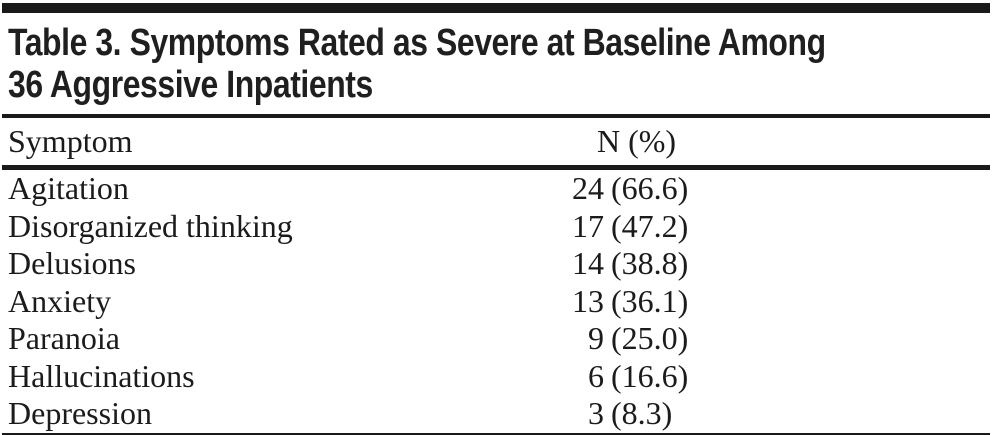 This screenshot has width=998, height=435. I want to click on value-cell: 24 (66.6), so click(594, 189).